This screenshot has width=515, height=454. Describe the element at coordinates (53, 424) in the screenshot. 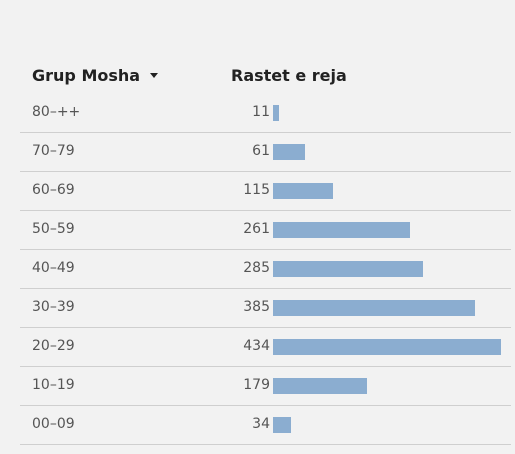

I see `age-group-label: 00–09` at that location.